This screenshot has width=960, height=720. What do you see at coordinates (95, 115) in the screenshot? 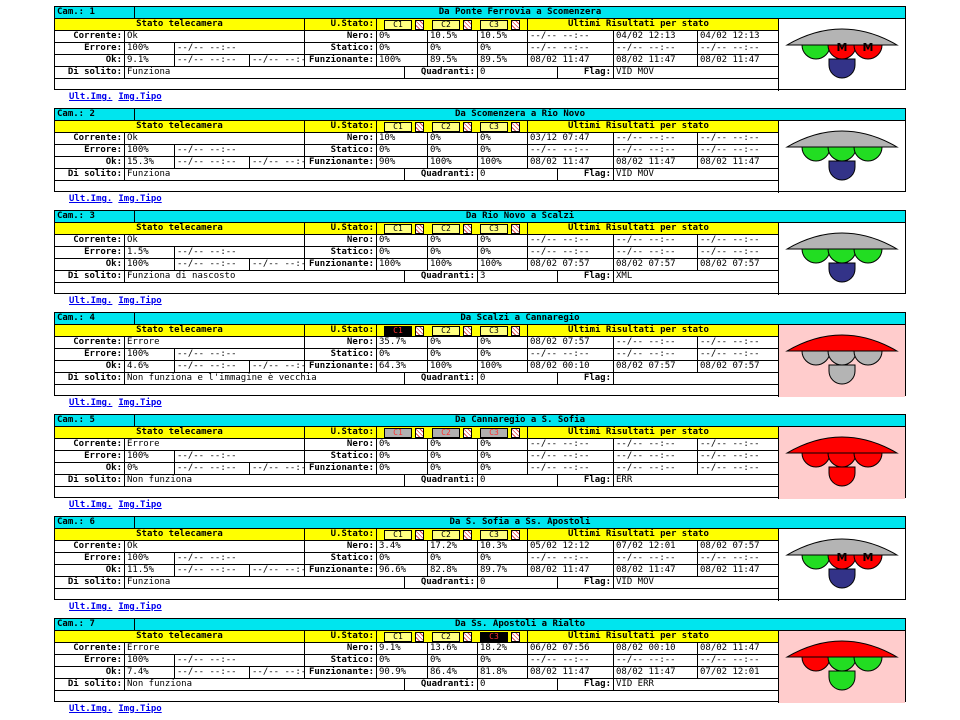
I see `cam-label: Cam.: 2` at bounding box center [95, 115].